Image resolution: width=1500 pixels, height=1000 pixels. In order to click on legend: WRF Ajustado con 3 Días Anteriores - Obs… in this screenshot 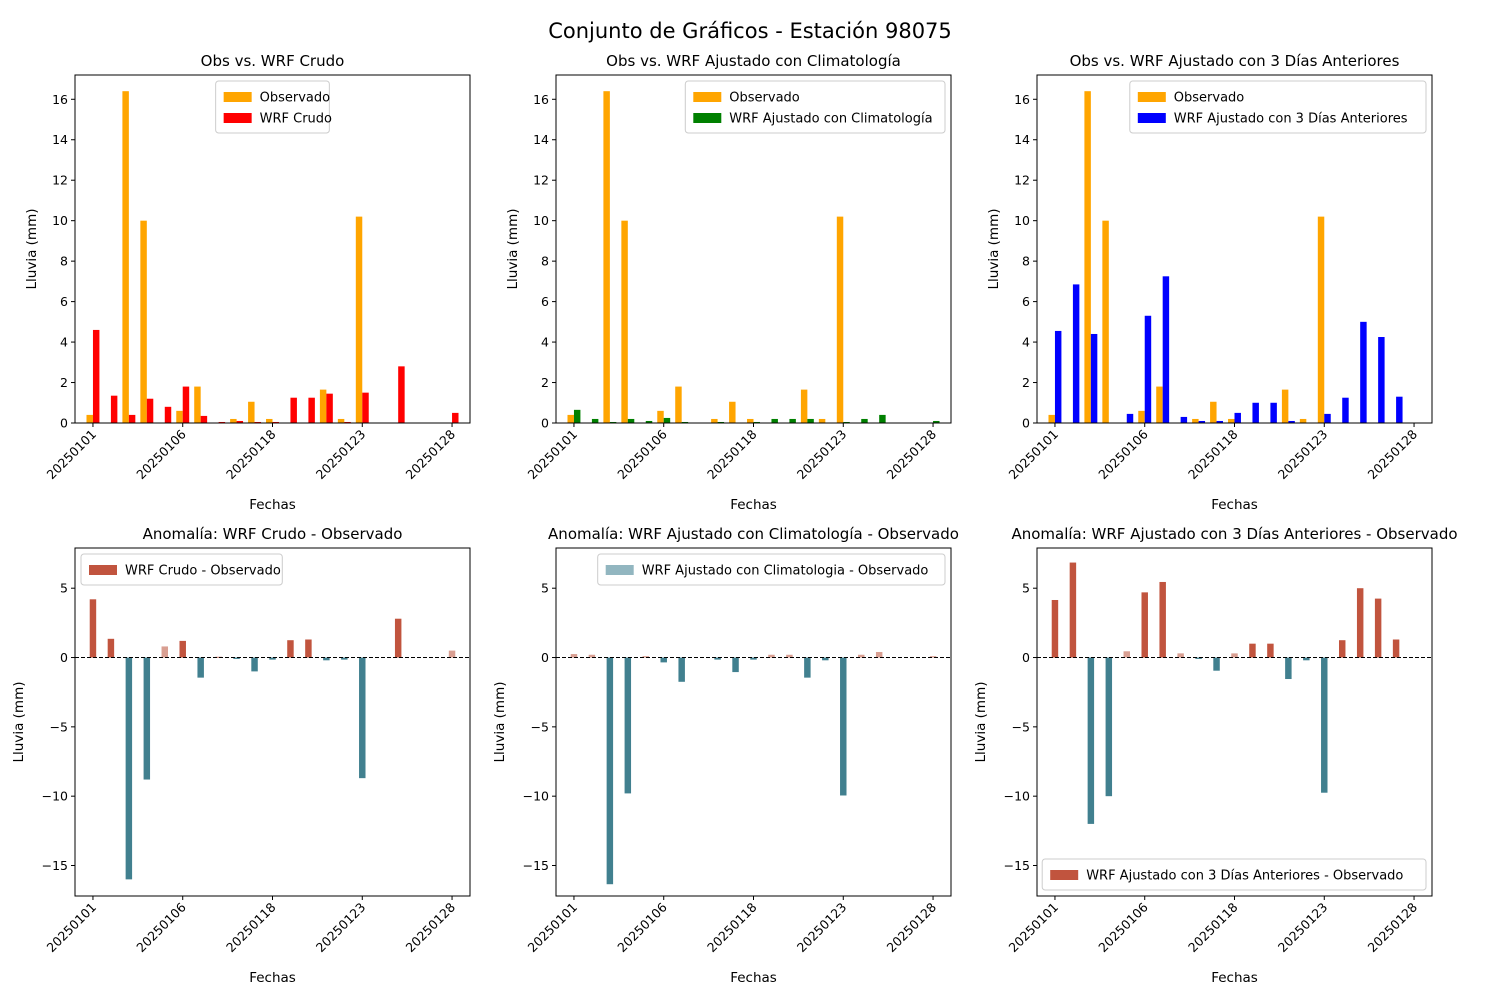, I will do `click(1234, 874)`.